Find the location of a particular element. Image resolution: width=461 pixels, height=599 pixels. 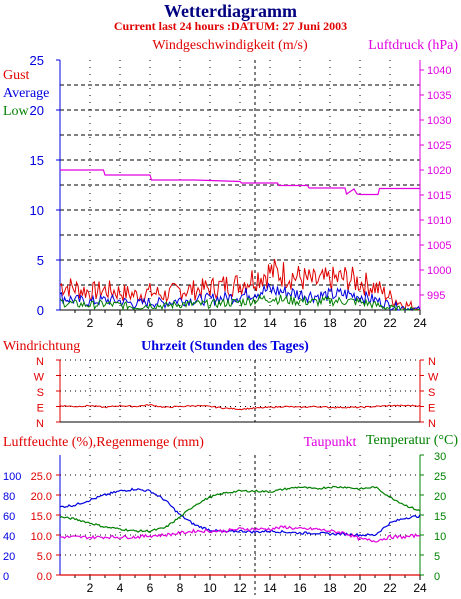

climate-x-tick-label: 8 is located at coordinates (180, 588).